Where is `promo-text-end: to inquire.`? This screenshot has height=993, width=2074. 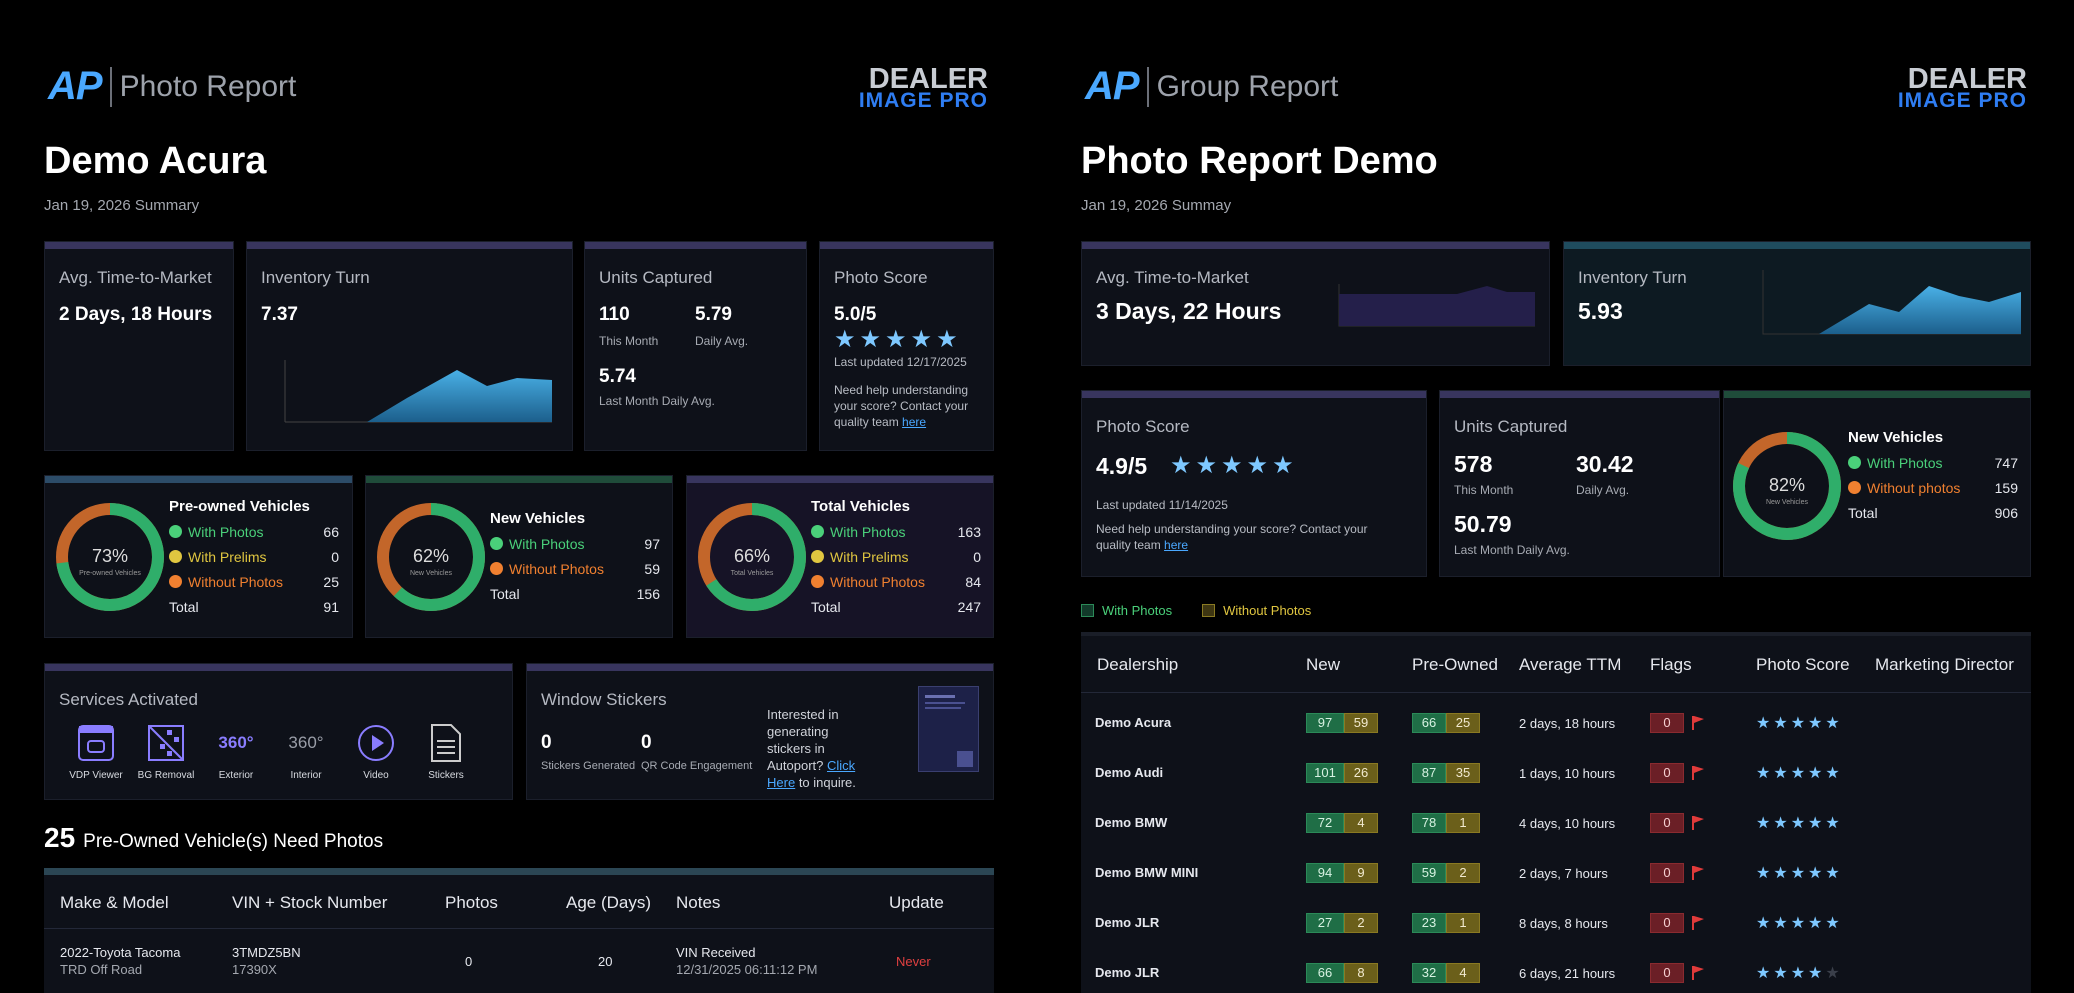 promo-text-end: to inquire. is located at coordinates (827, 782).